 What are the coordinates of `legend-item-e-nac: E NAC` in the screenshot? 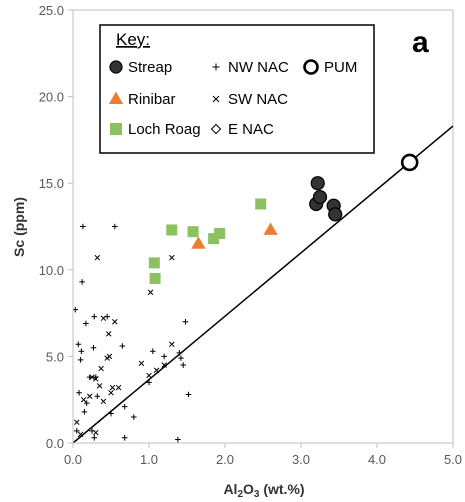 It's located at (242, 129).